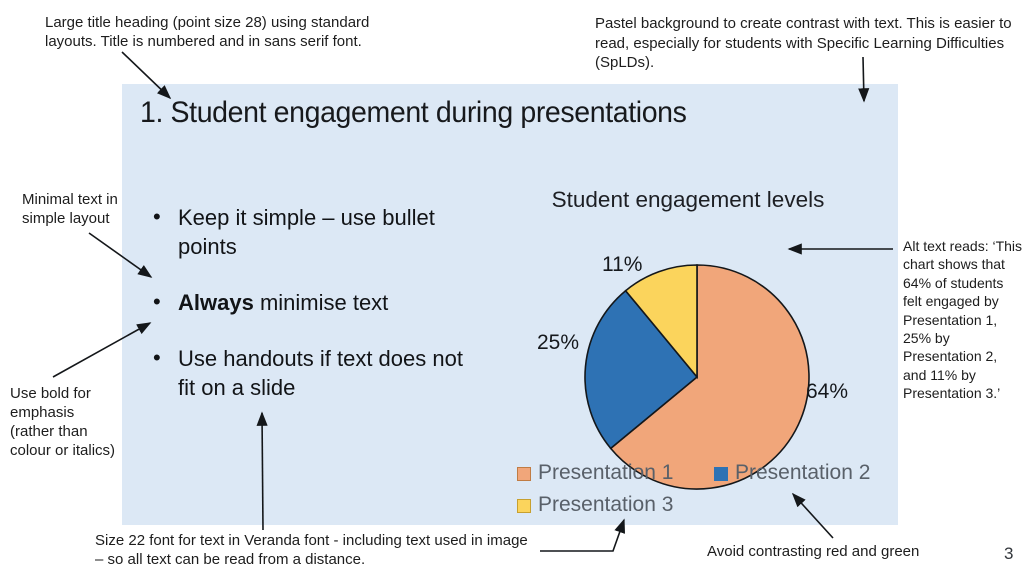 This screenshot has height=575, width=1024. What do you see at coordinates (311, 302) in the screenshot?
I see `bullet-item: Always minimise text` at bounding box center [311, 302].